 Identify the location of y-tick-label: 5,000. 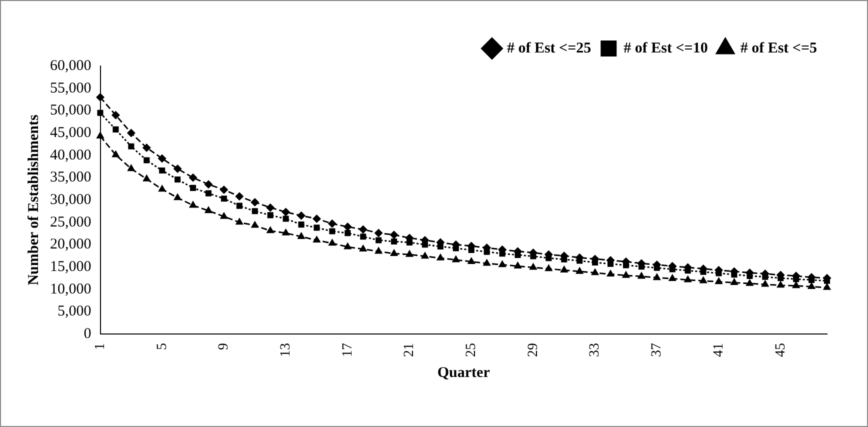
(75, 312).